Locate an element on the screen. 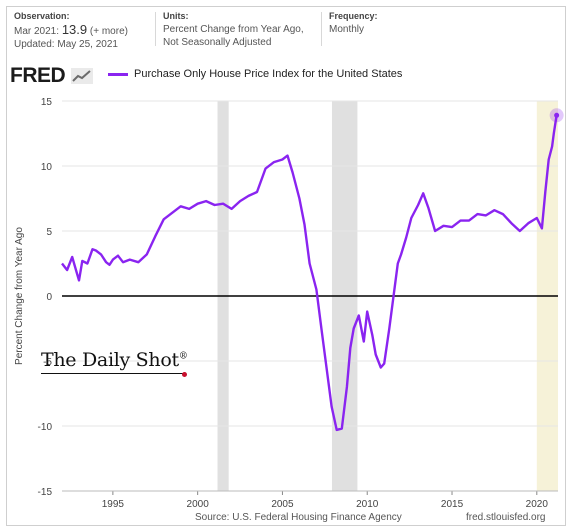  y-tick-label: 5 is located at coordinates (49, 232).